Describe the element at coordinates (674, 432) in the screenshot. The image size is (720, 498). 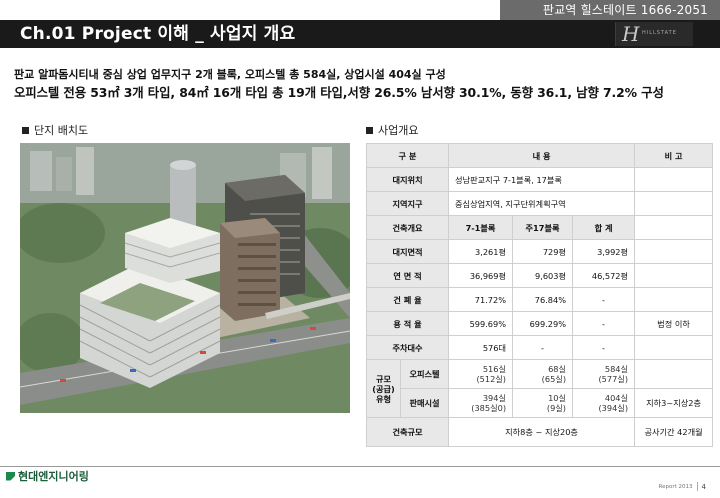
I see `building-scale-note: 공사기간 42개월` at that location.